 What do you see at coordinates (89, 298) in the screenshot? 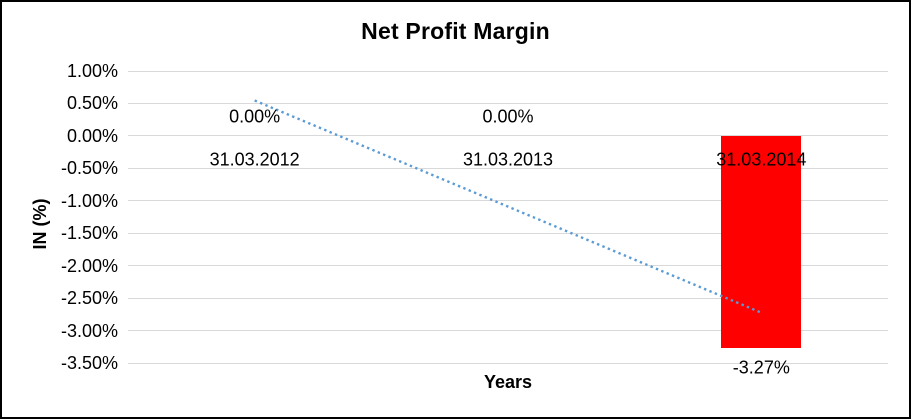
I see `y-tick-label: -2.50%` at bounding box center [89, 298].